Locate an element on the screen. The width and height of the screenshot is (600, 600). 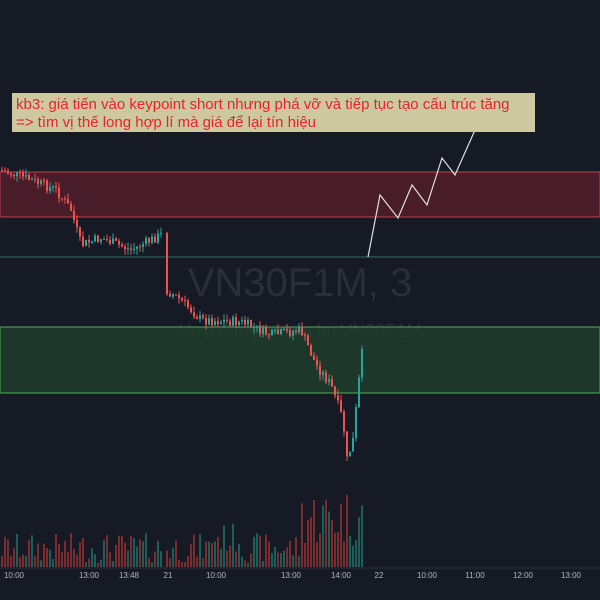
resistance-zone is located at coordinates (300, 194).